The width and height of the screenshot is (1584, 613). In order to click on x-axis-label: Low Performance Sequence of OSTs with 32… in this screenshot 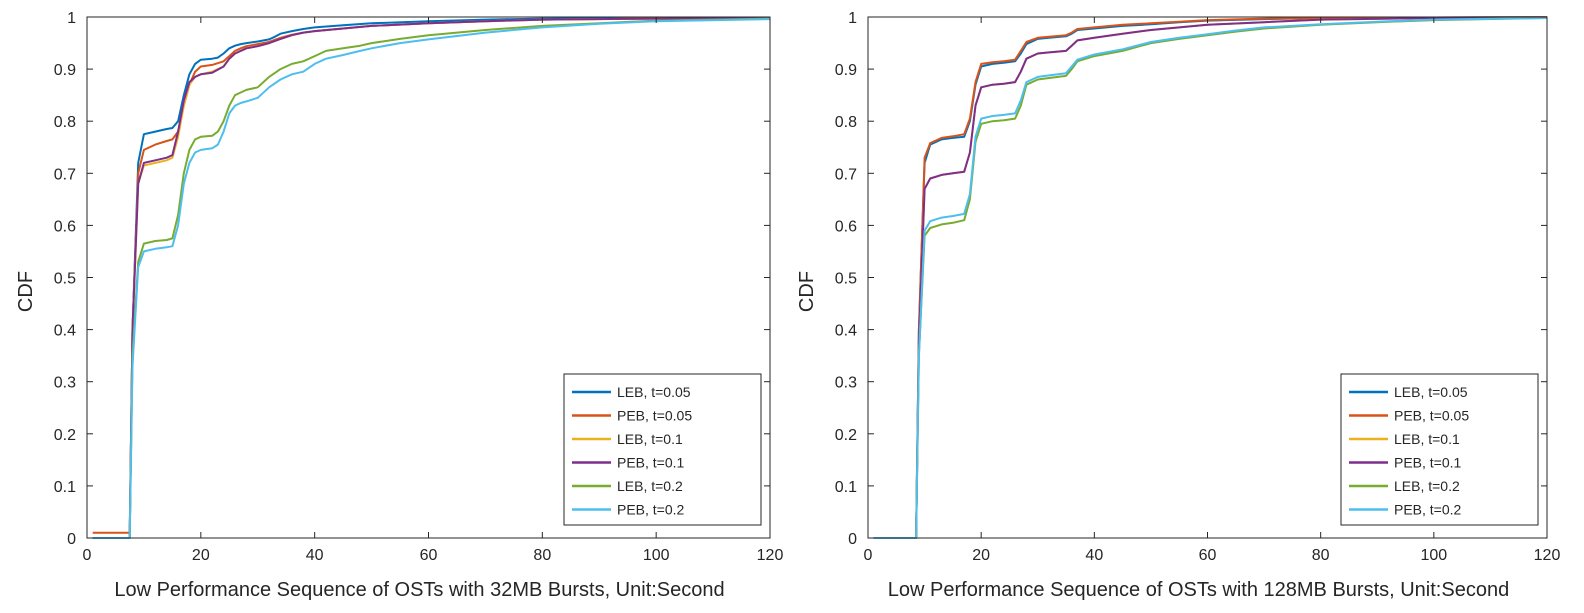, I will do `click(419, 590)`.